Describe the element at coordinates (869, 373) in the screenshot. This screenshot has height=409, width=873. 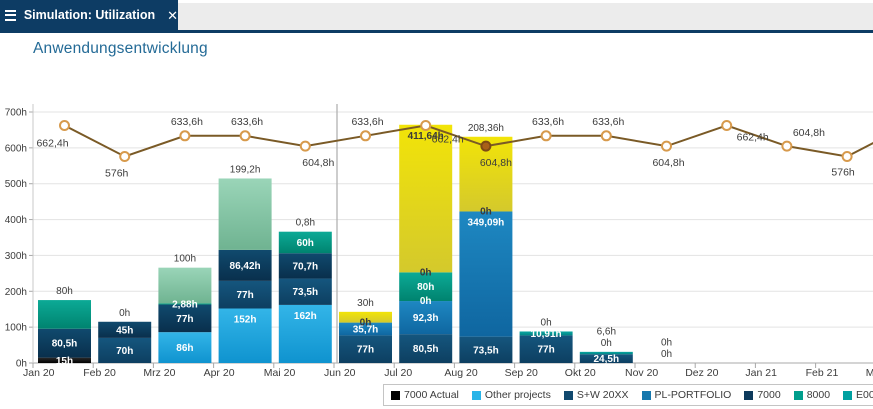
I see `x-axis-label: Mrz 21` at that location.